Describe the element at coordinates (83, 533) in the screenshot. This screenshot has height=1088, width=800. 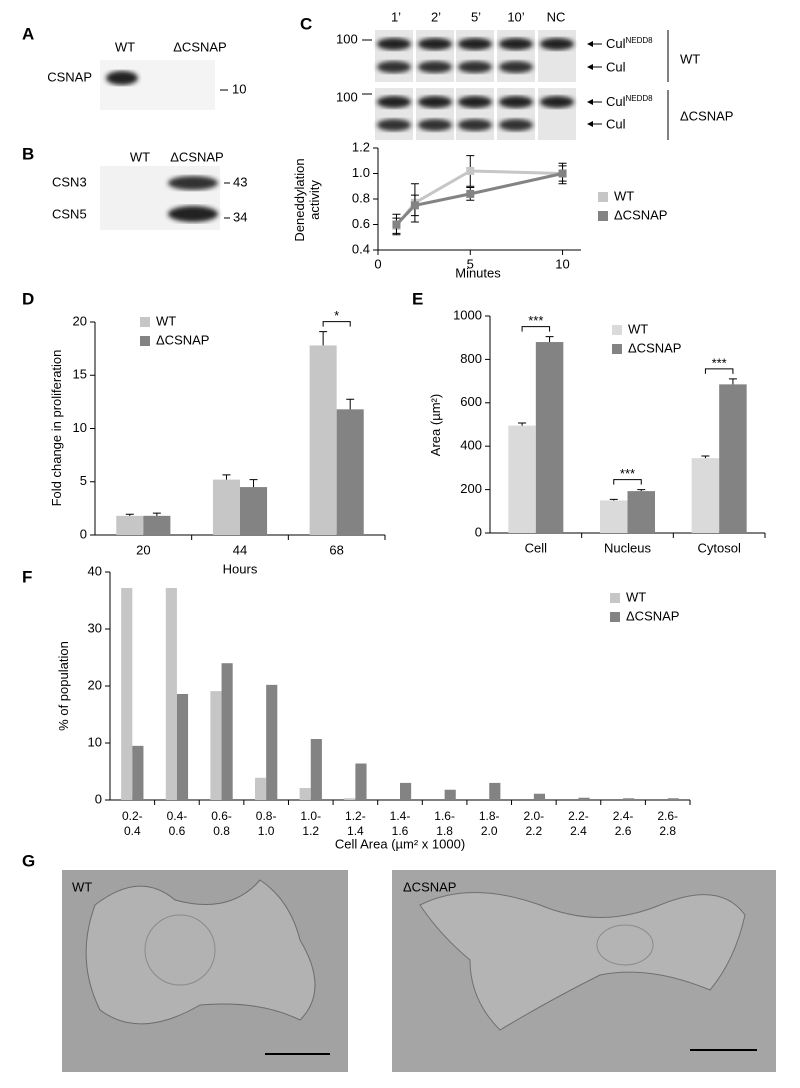
I see `y-tick-label: 0` at that location.